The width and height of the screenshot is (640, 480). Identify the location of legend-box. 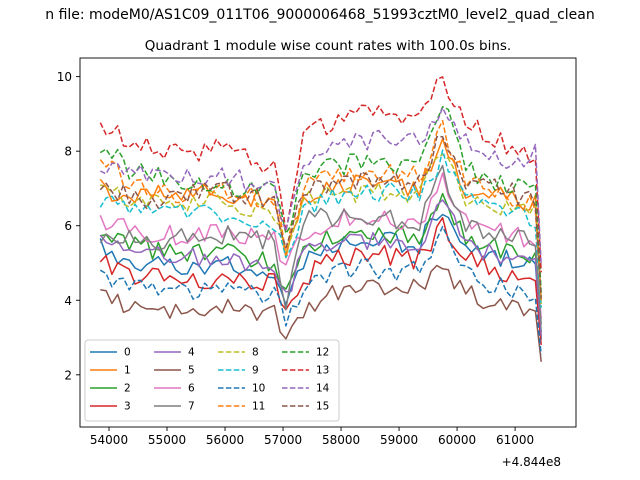
(212, 380).